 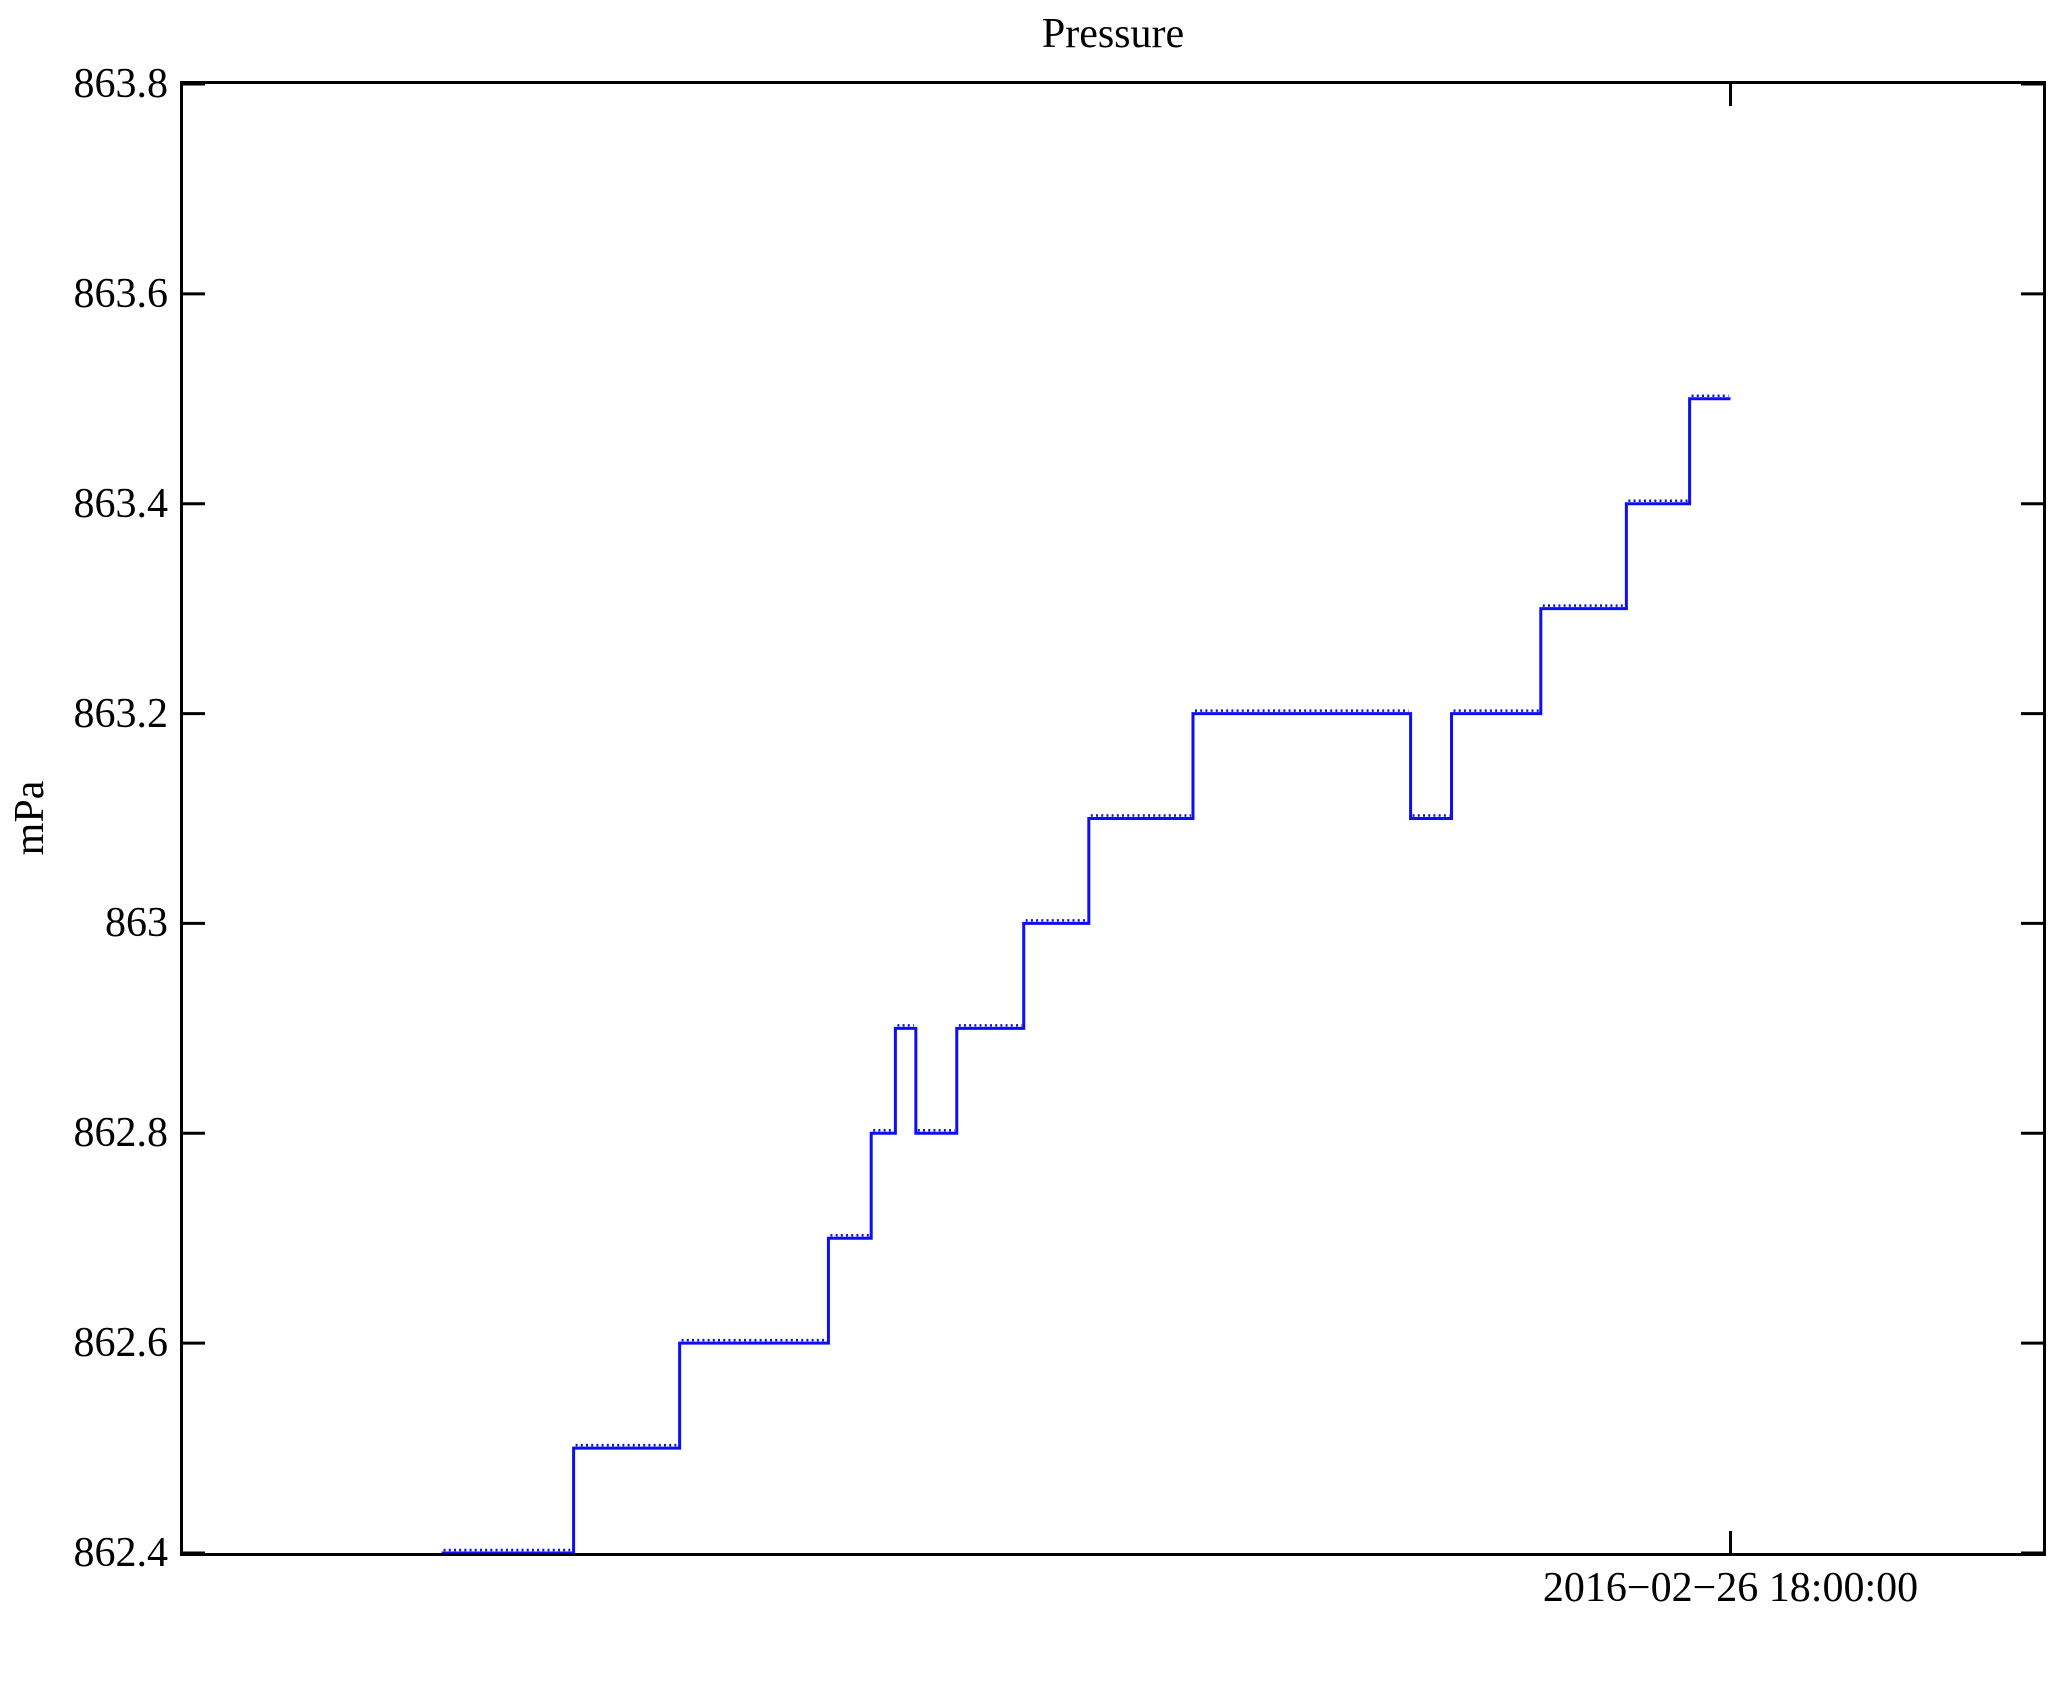 What do you see at coordinates (121, 713) in the screenshot?
I see `y-tick-label: 863.2` at bounding box center [121, 713].